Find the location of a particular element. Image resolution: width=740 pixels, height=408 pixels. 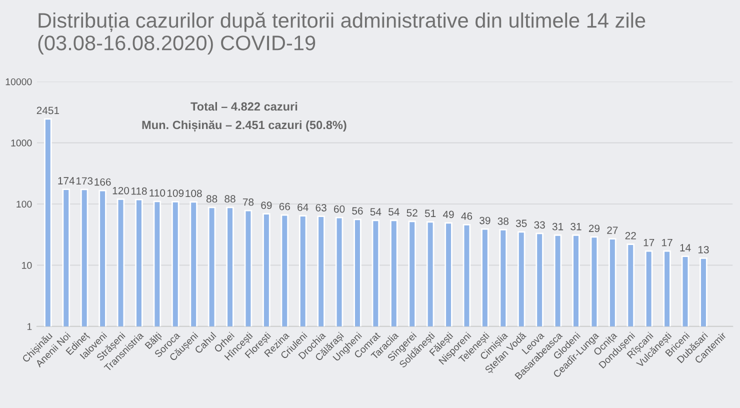

data-label: 110 is located at coordinates (158, 193).